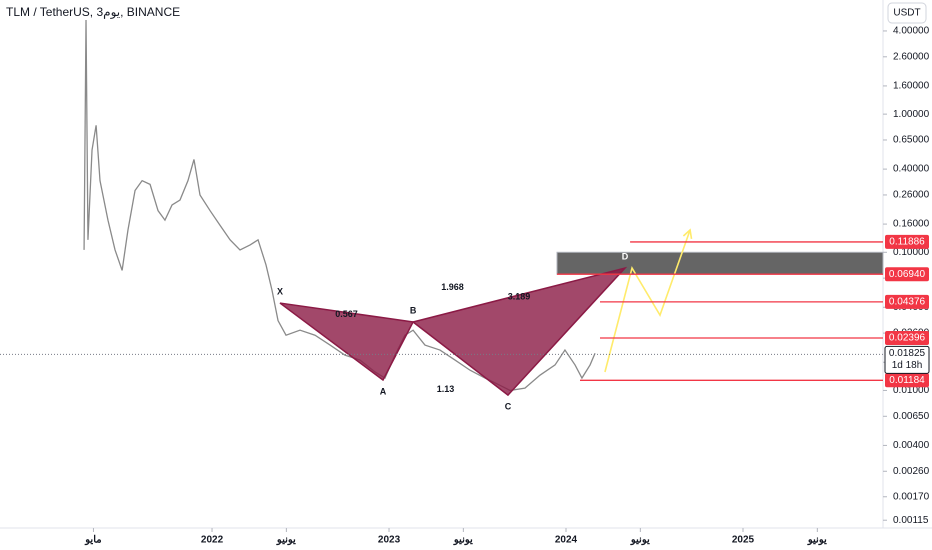 Image resolution: width=932 pixels, height=550 pixels. Describe the element at coordinates (911, 416) in the screenshot. I see `y-tick-label: 0.00650` at that location.